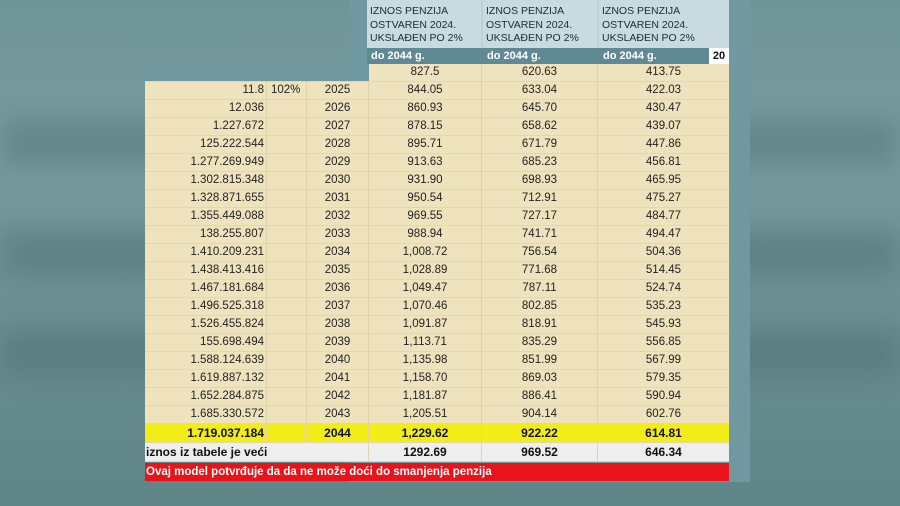 The image size is (900, 506). Describe the element at coordinates (630, 56) in the screenshot. I see `subheader-column-c: do 2044 g.` at that location.